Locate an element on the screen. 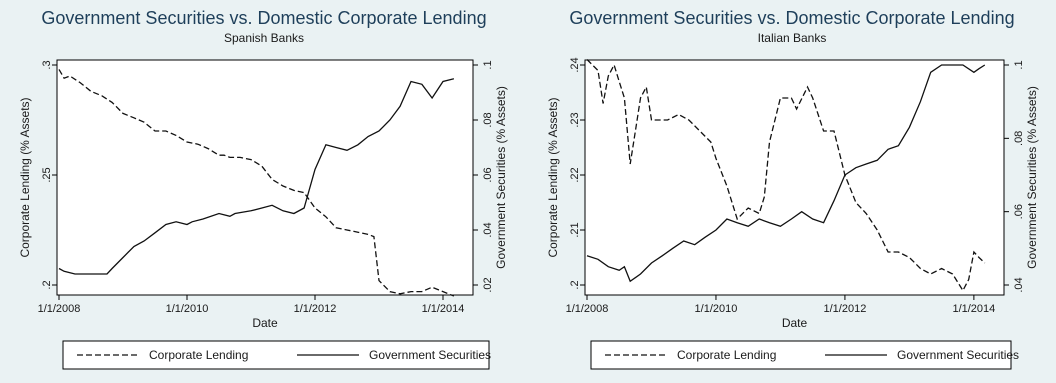 This screenshot has height=383, width=1056. y-left-tick-label: .25 is located at coordinates (47, 174).